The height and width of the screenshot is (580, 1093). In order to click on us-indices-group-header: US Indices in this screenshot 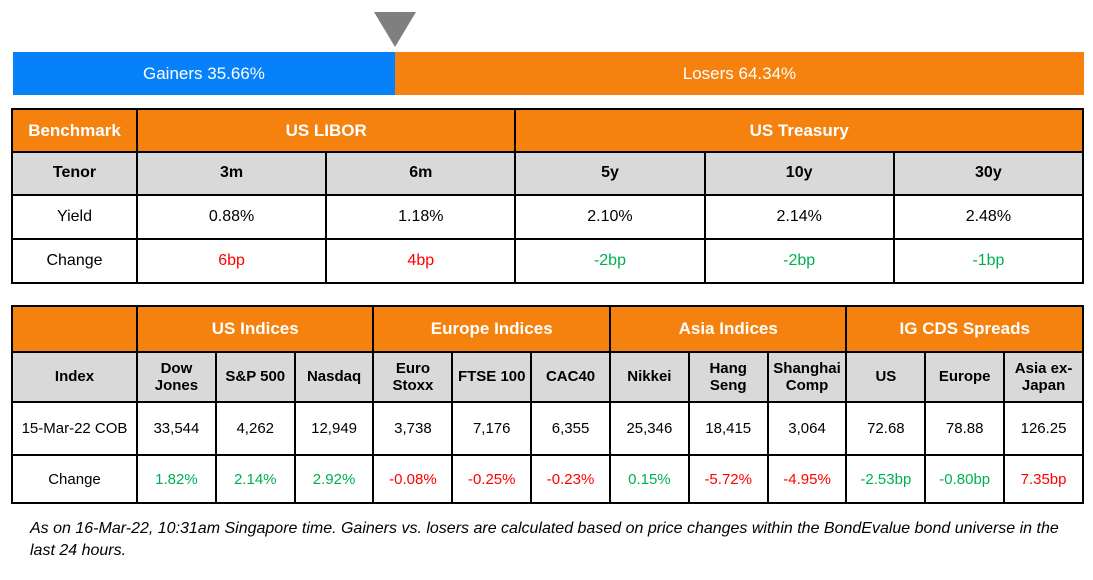, I will do `click(255, 329)`.